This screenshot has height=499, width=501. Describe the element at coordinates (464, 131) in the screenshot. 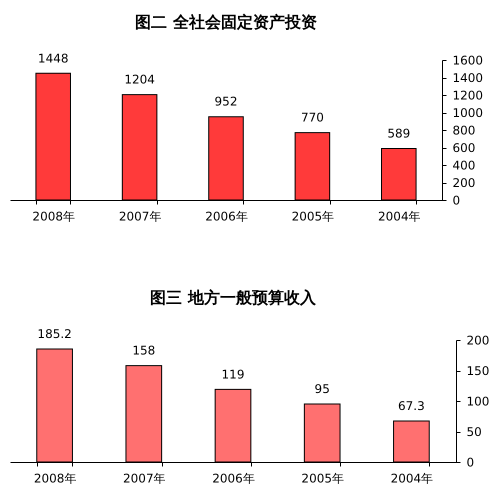

I see `y-tick-label: 800` at that location.